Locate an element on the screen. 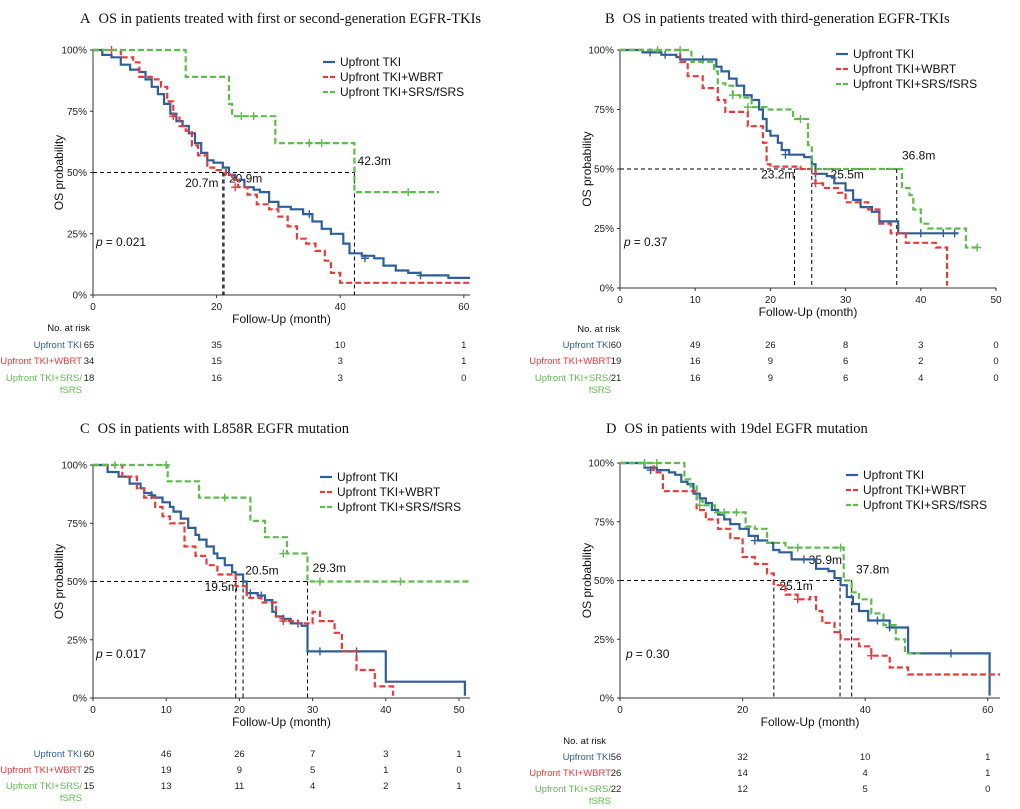 This screenshot has width=1020, height=809. risk-count: 9 is located at coordinates (770, 378).